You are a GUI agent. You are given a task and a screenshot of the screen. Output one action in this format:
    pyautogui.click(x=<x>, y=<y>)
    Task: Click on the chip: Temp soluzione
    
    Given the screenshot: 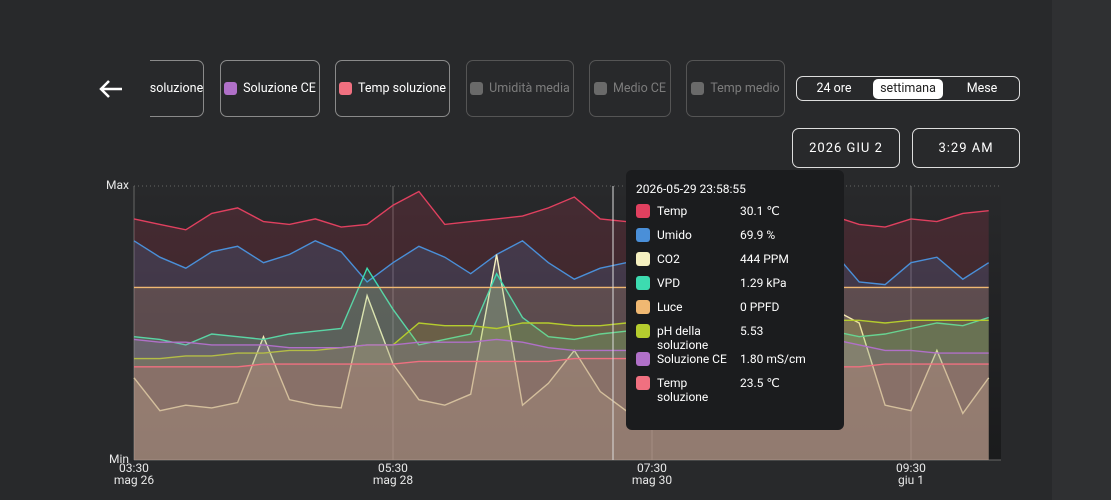 What is the action you would take?
    pyautogui.click(x=392, y=88)
    